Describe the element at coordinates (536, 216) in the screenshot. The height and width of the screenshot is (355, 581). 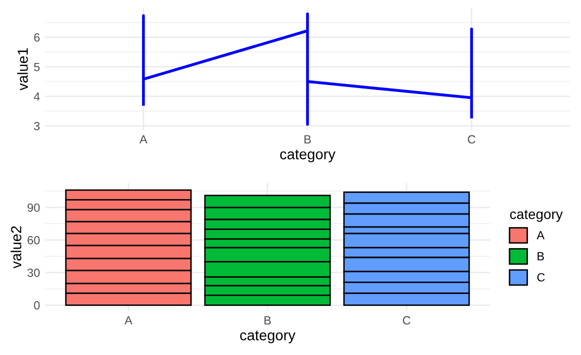
I see `legend-title: category` at that location.